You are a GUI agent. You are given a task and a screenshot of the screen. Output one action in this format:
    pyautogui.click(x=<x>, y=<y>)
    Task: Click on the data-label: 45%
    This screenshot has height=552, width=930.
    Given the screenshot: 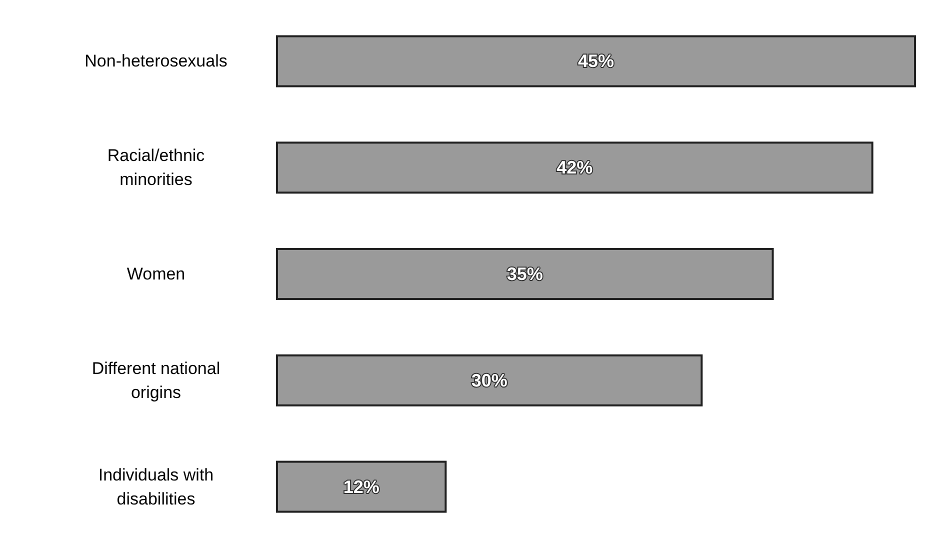 What is the action you would take?
    pyautogui.click(x=596, y=61)
    